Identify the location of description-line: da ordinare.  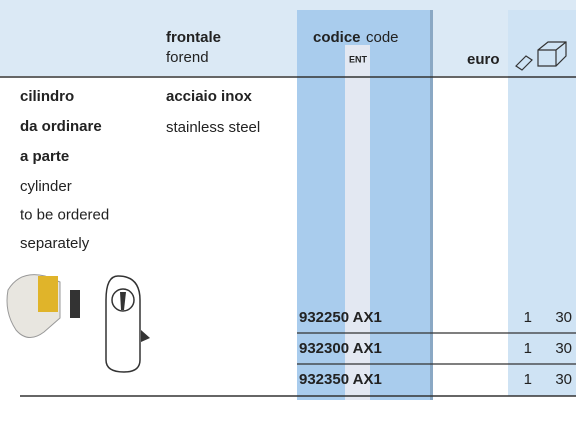
(61, 126).